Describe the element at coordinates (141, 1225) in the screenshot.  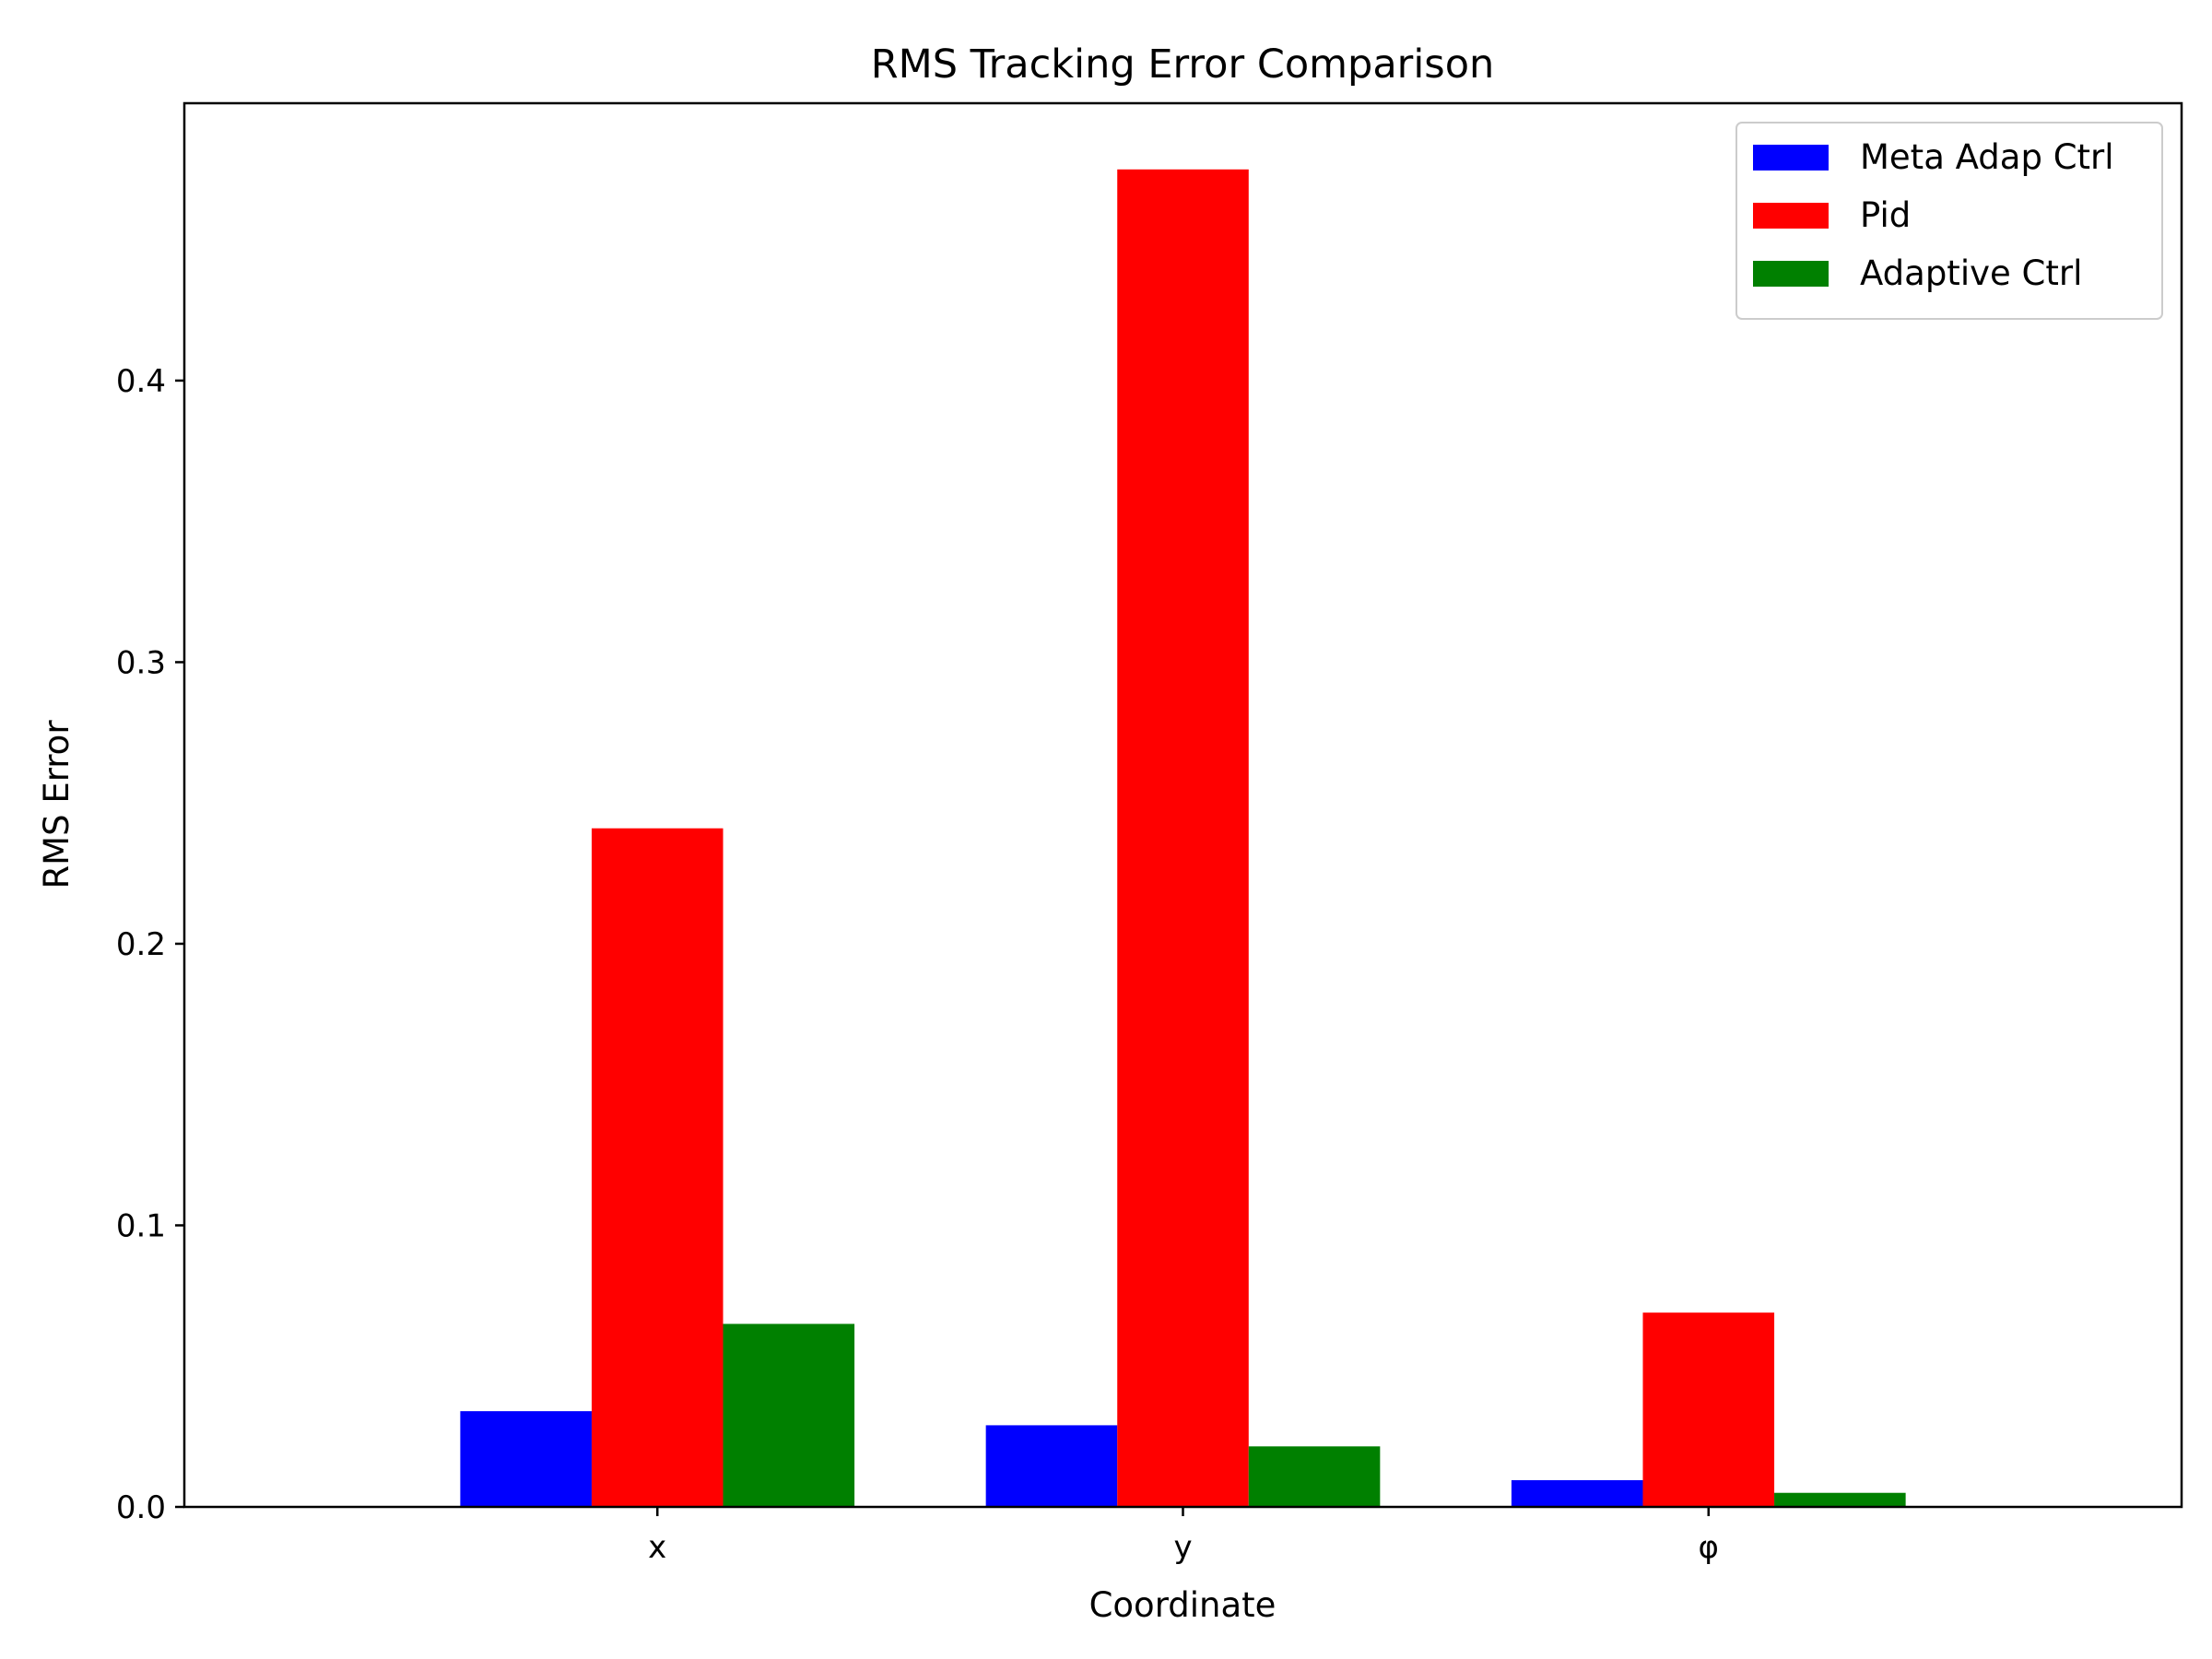
I see `y-tick-label: 0.1` at that location.